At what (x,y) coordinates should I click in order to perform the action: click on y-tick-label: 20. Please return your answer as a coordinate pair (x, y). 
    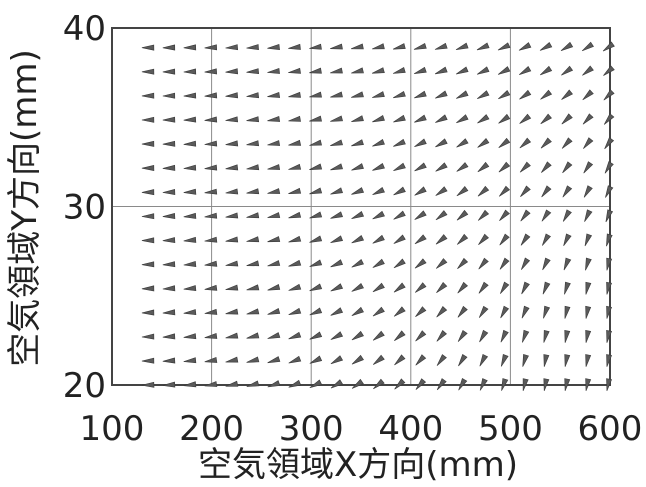
    Looking at the image, I should click on (84, 386).